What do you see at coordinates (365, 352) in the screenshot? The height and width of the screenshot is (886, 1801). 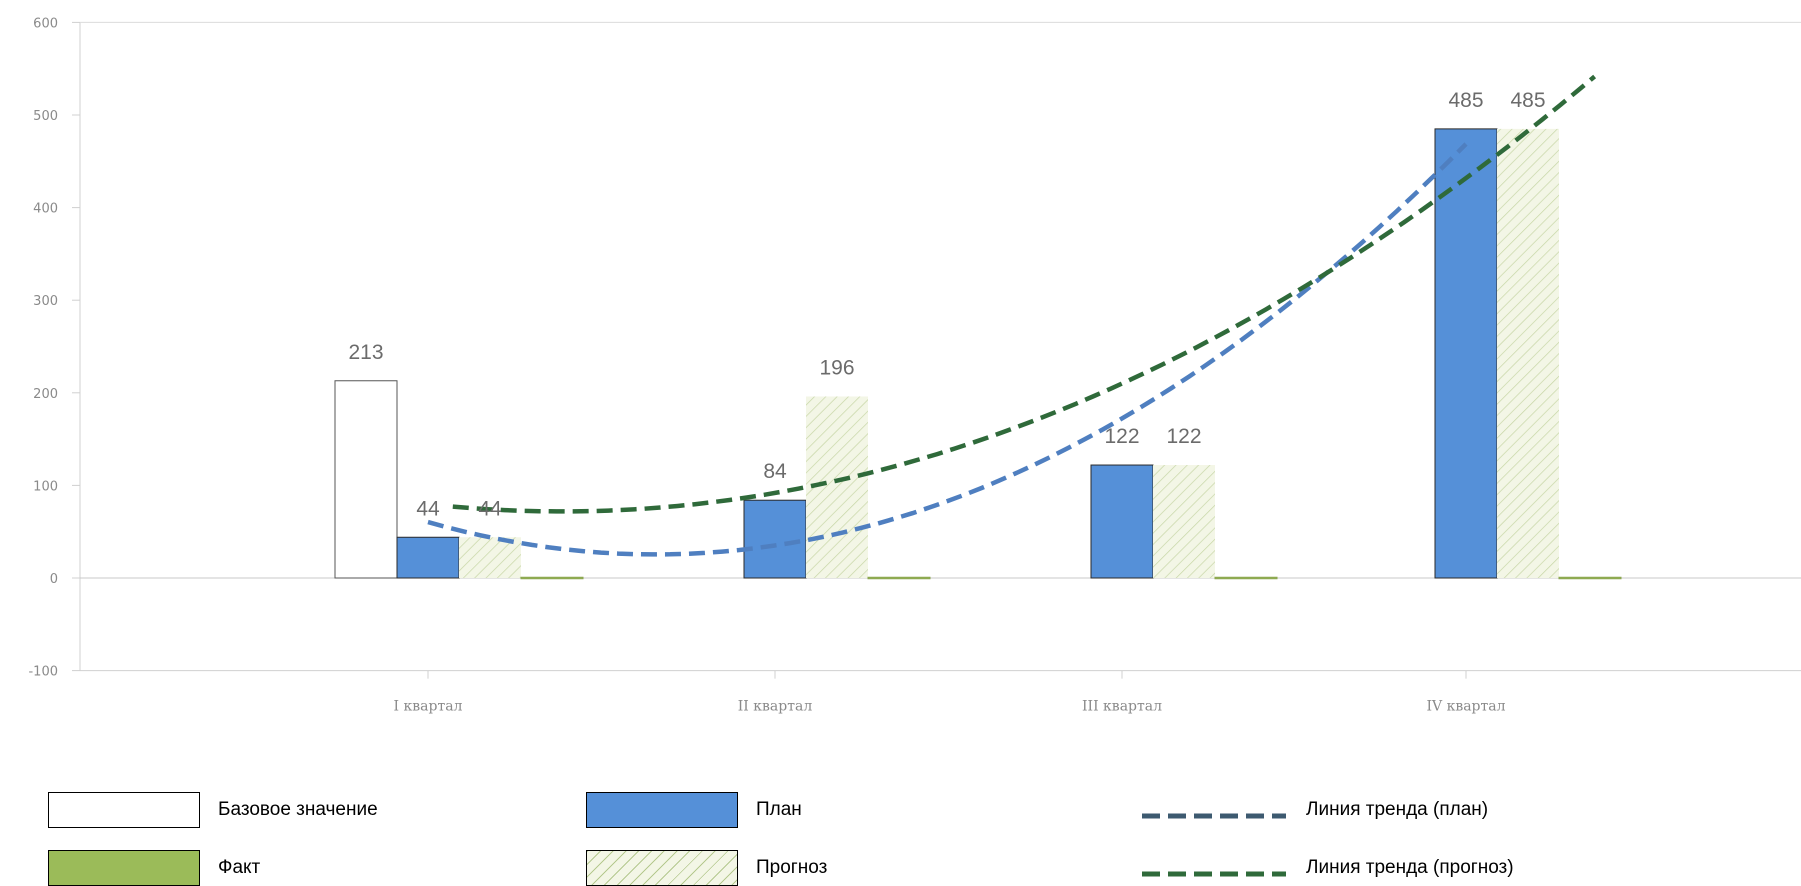 I see `data-label: 213` at bounding box center [365, 352].